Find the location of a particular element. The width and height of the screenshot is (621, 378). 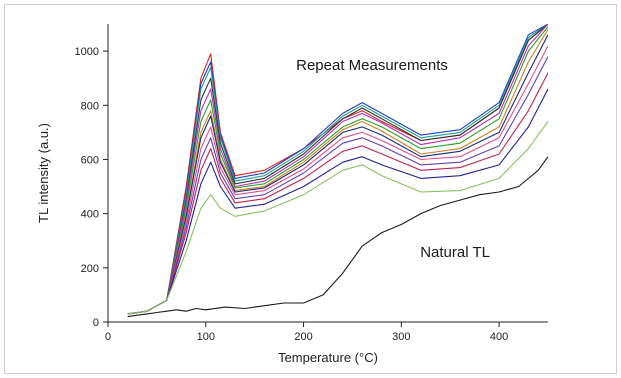

x-axis-title: Temperature (°C) is located at coordinates (328, 357).